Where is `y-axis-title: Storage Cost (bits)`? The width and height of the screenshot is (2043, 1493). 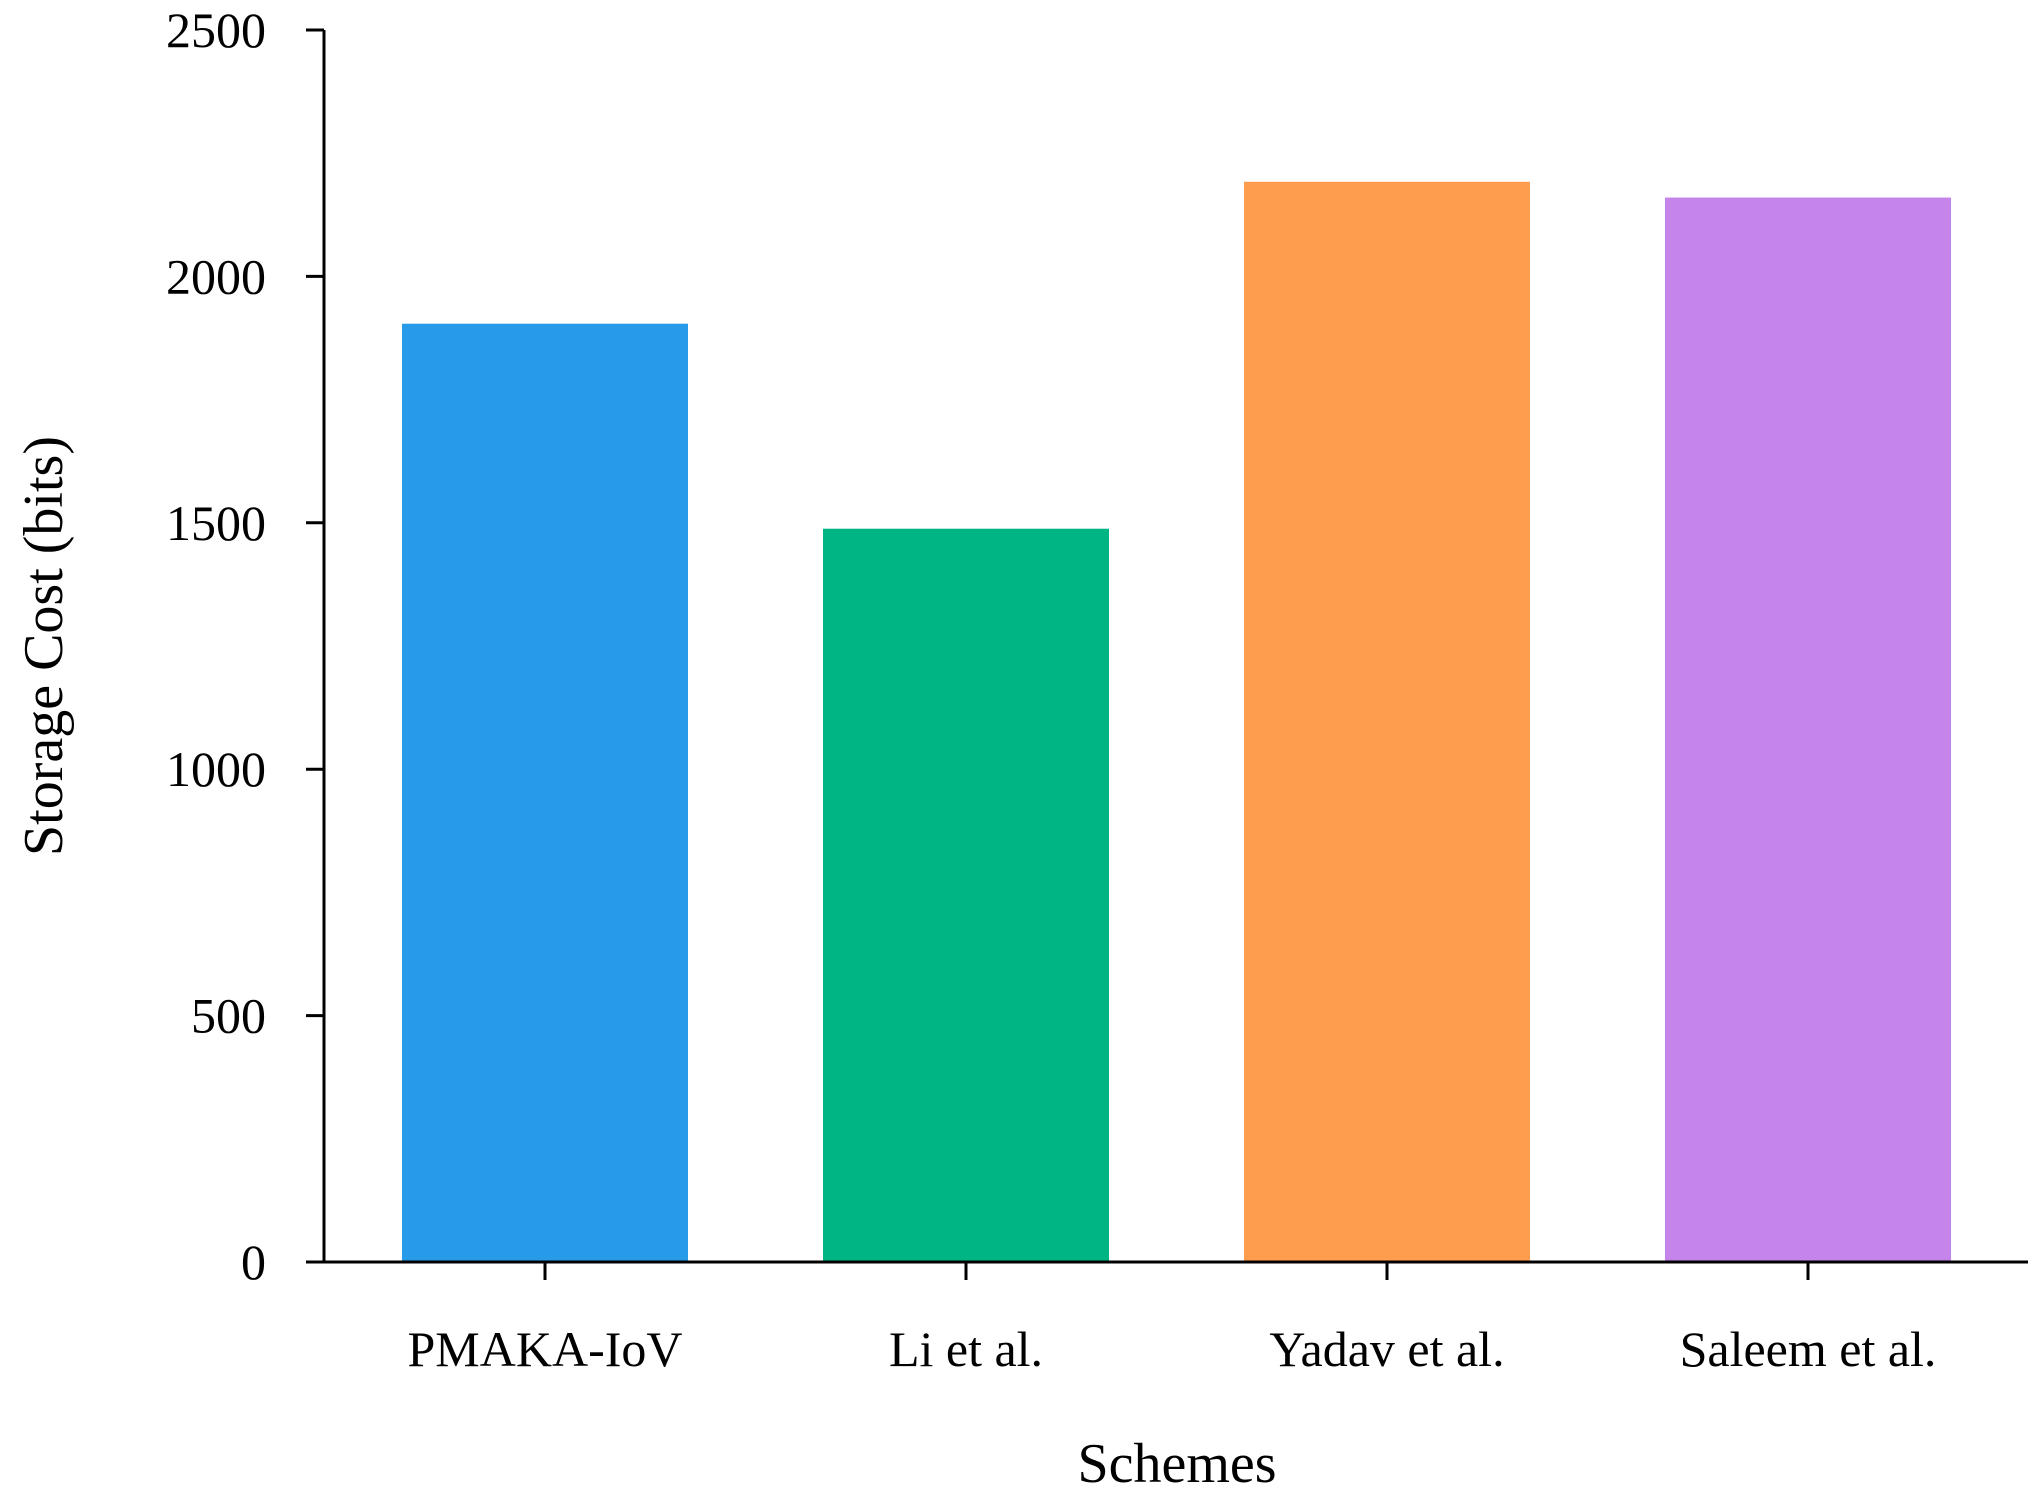 y-axis-title: Storage Cost (bits) is located at coordinates (44, 646).